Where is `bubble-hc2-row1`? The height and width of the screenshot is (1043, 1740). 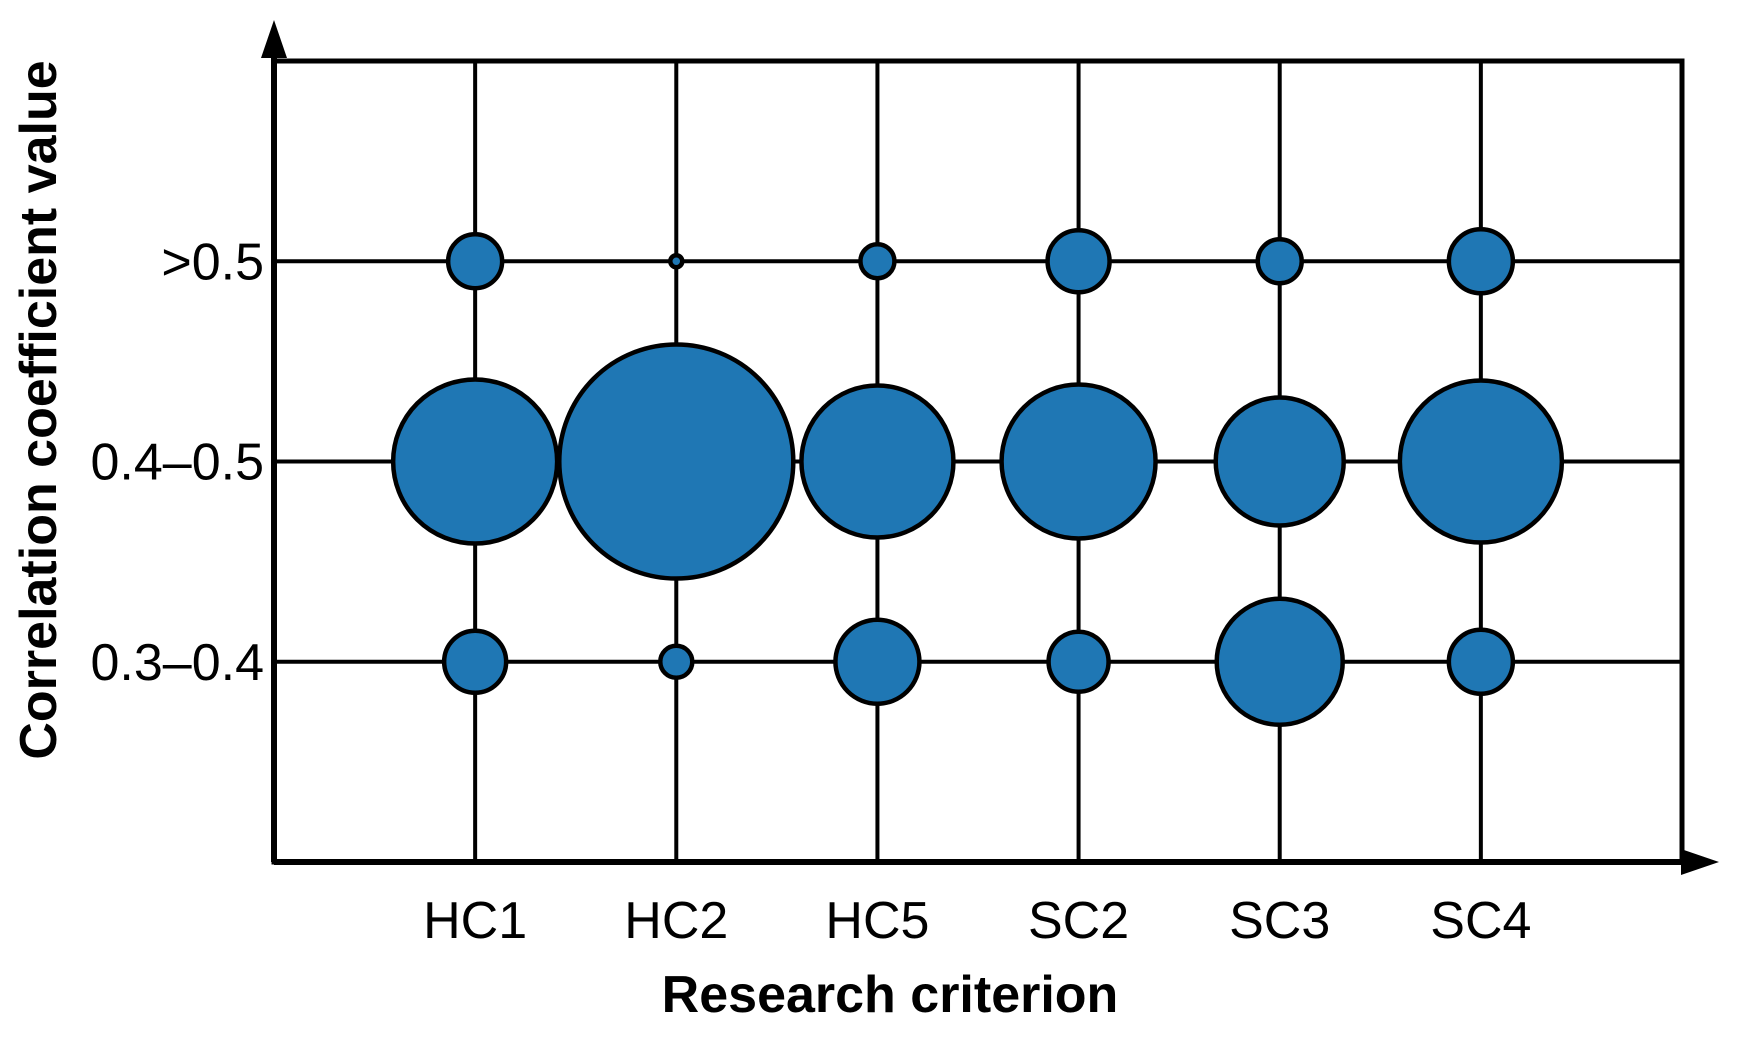
bubble-hc2-row1 is located at coordinates (676, 461).